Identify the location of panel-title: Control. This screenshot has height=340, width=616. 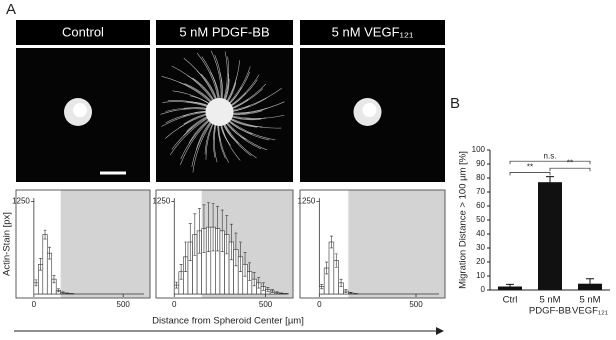
(83, 31).